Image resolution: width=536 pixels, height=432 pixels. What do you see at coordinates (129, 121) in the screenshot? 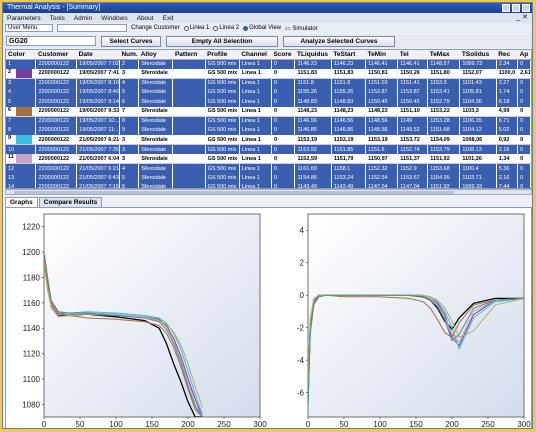
I see `cell-num: 8` at bounding box center [129, 121].